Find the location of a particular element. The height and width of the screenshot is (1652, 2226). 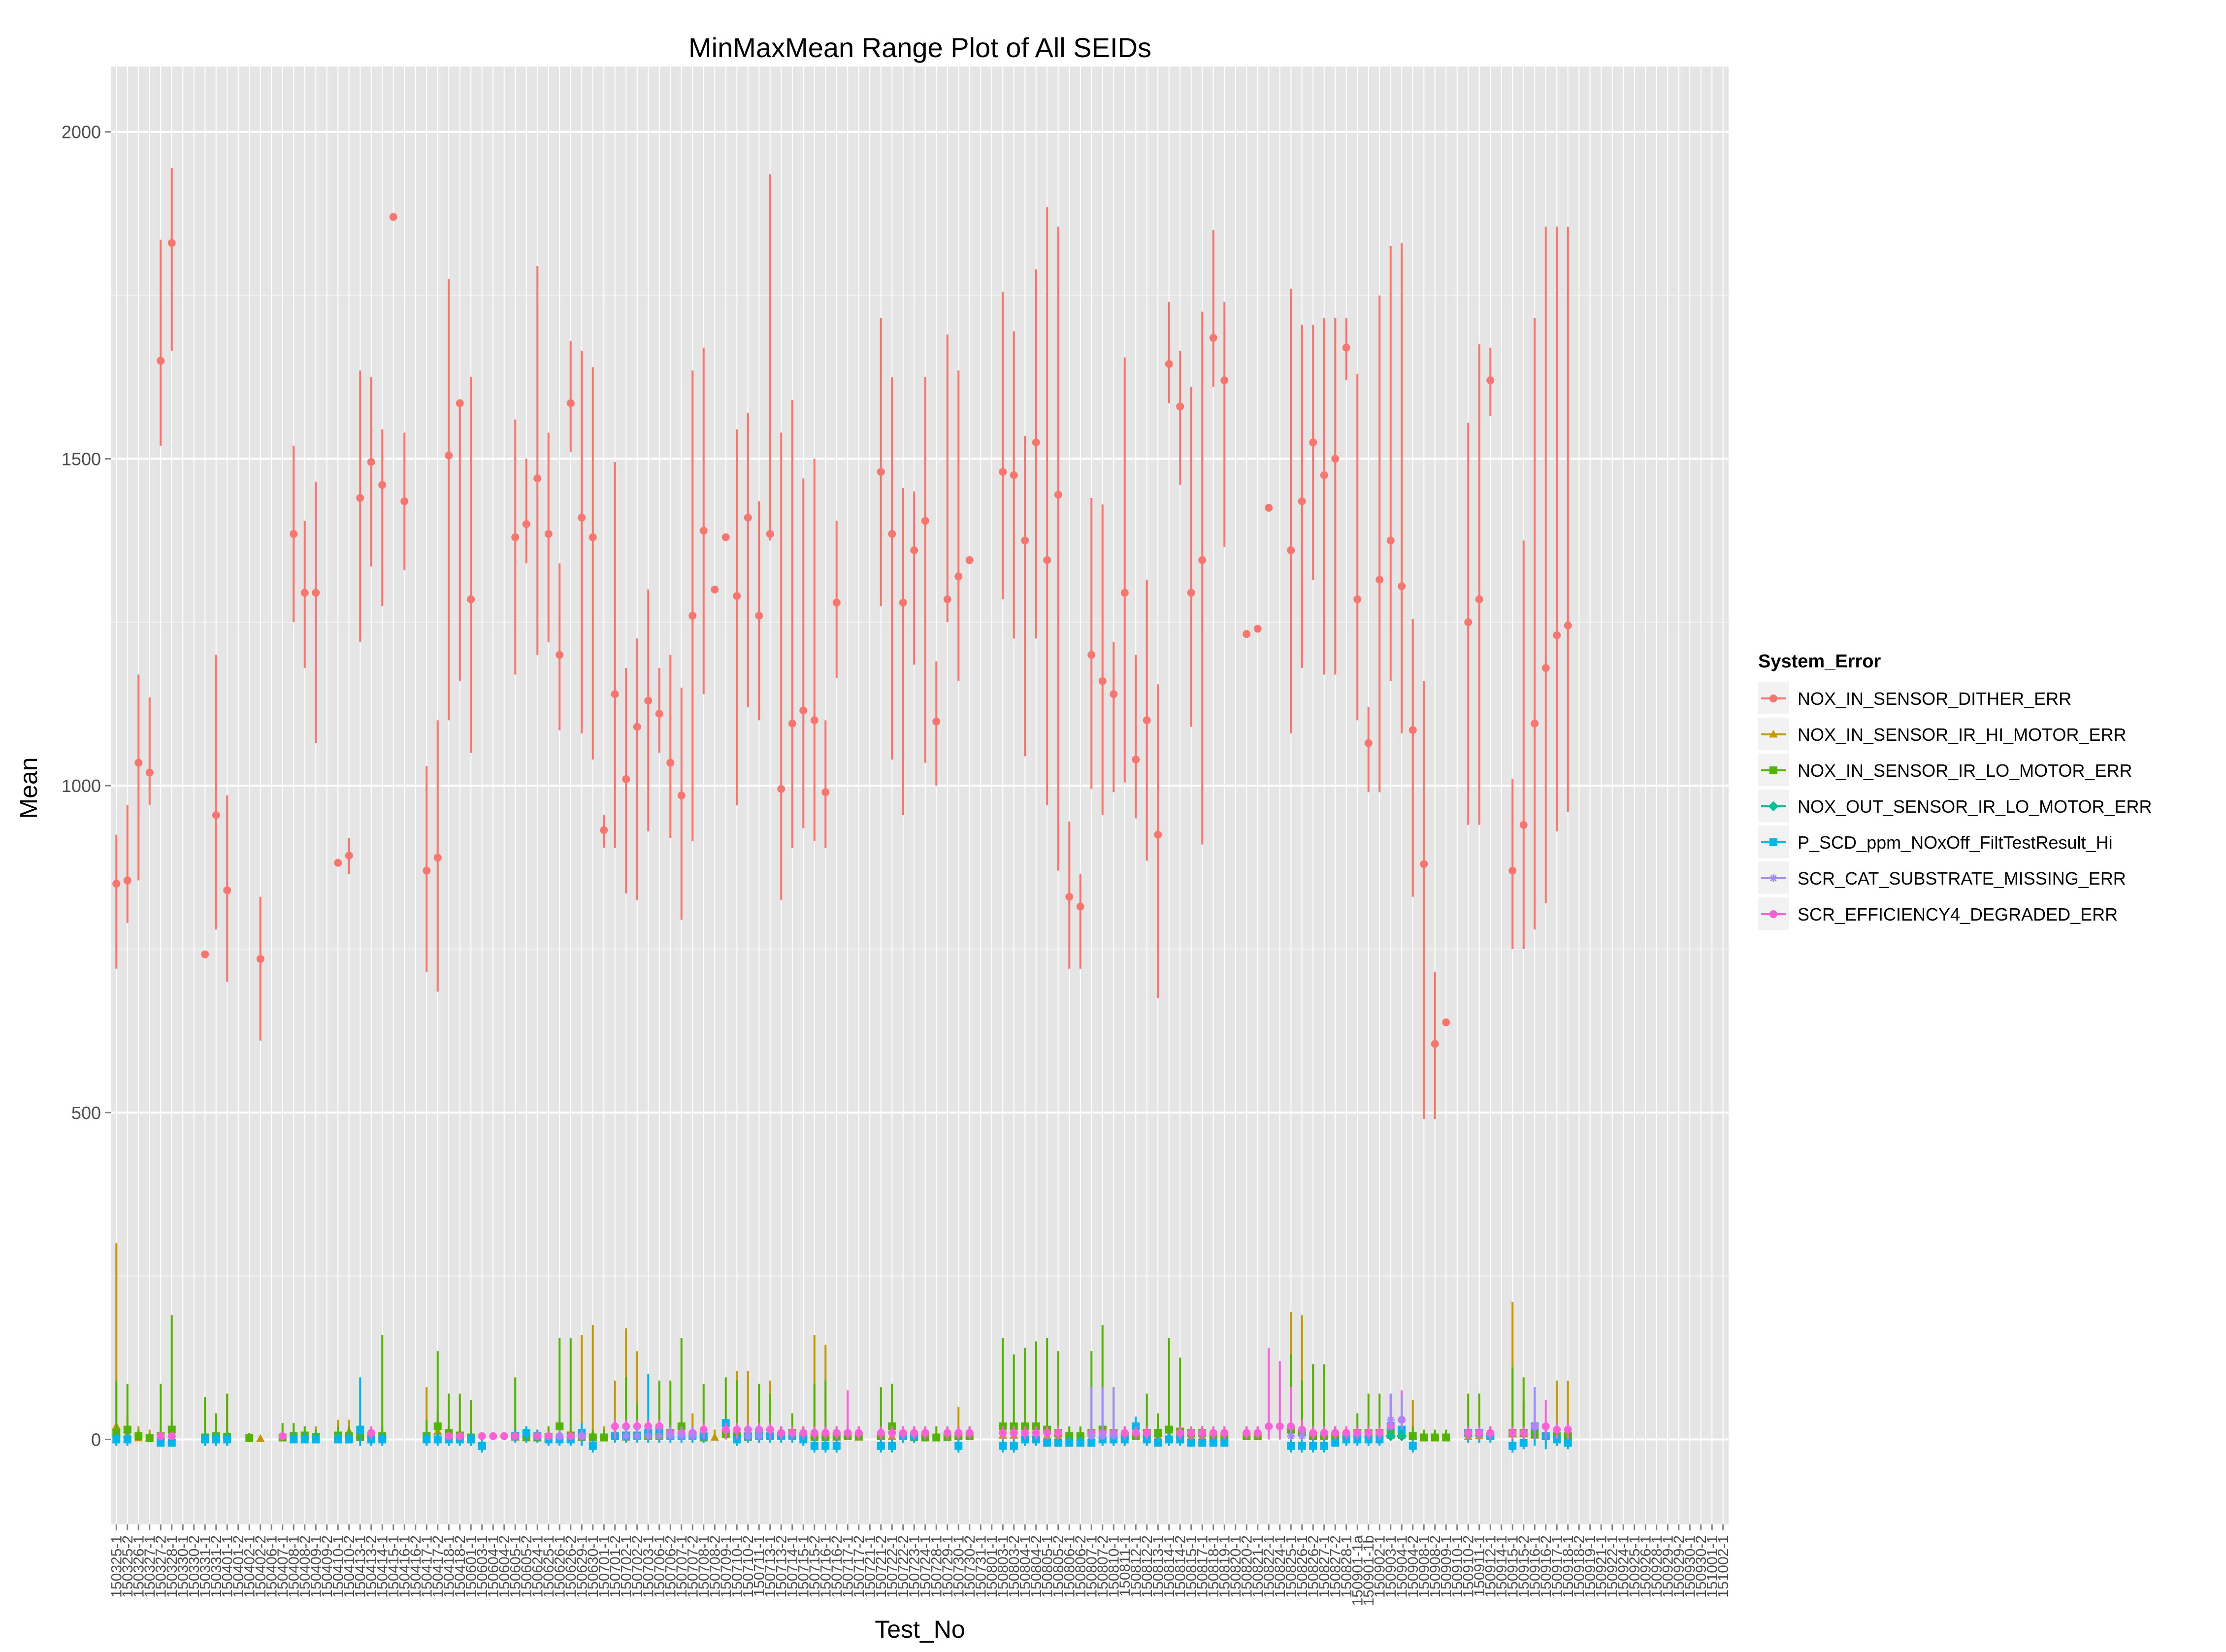

x-tick-label: 150401-1 is located at coordinates (227, 1567).